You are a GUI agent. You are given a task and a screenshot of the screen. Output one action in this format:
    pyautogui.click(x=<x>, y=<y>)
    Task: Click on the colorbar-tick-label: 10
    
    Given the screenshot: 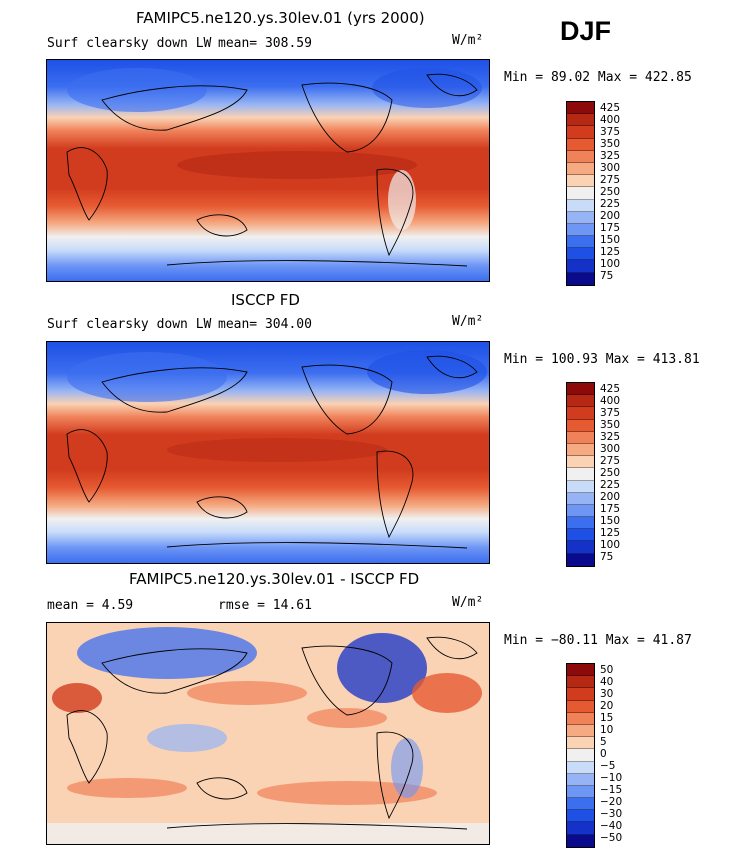 What is the action you would take?
    pyautogui.click(x=607, y=730)
    